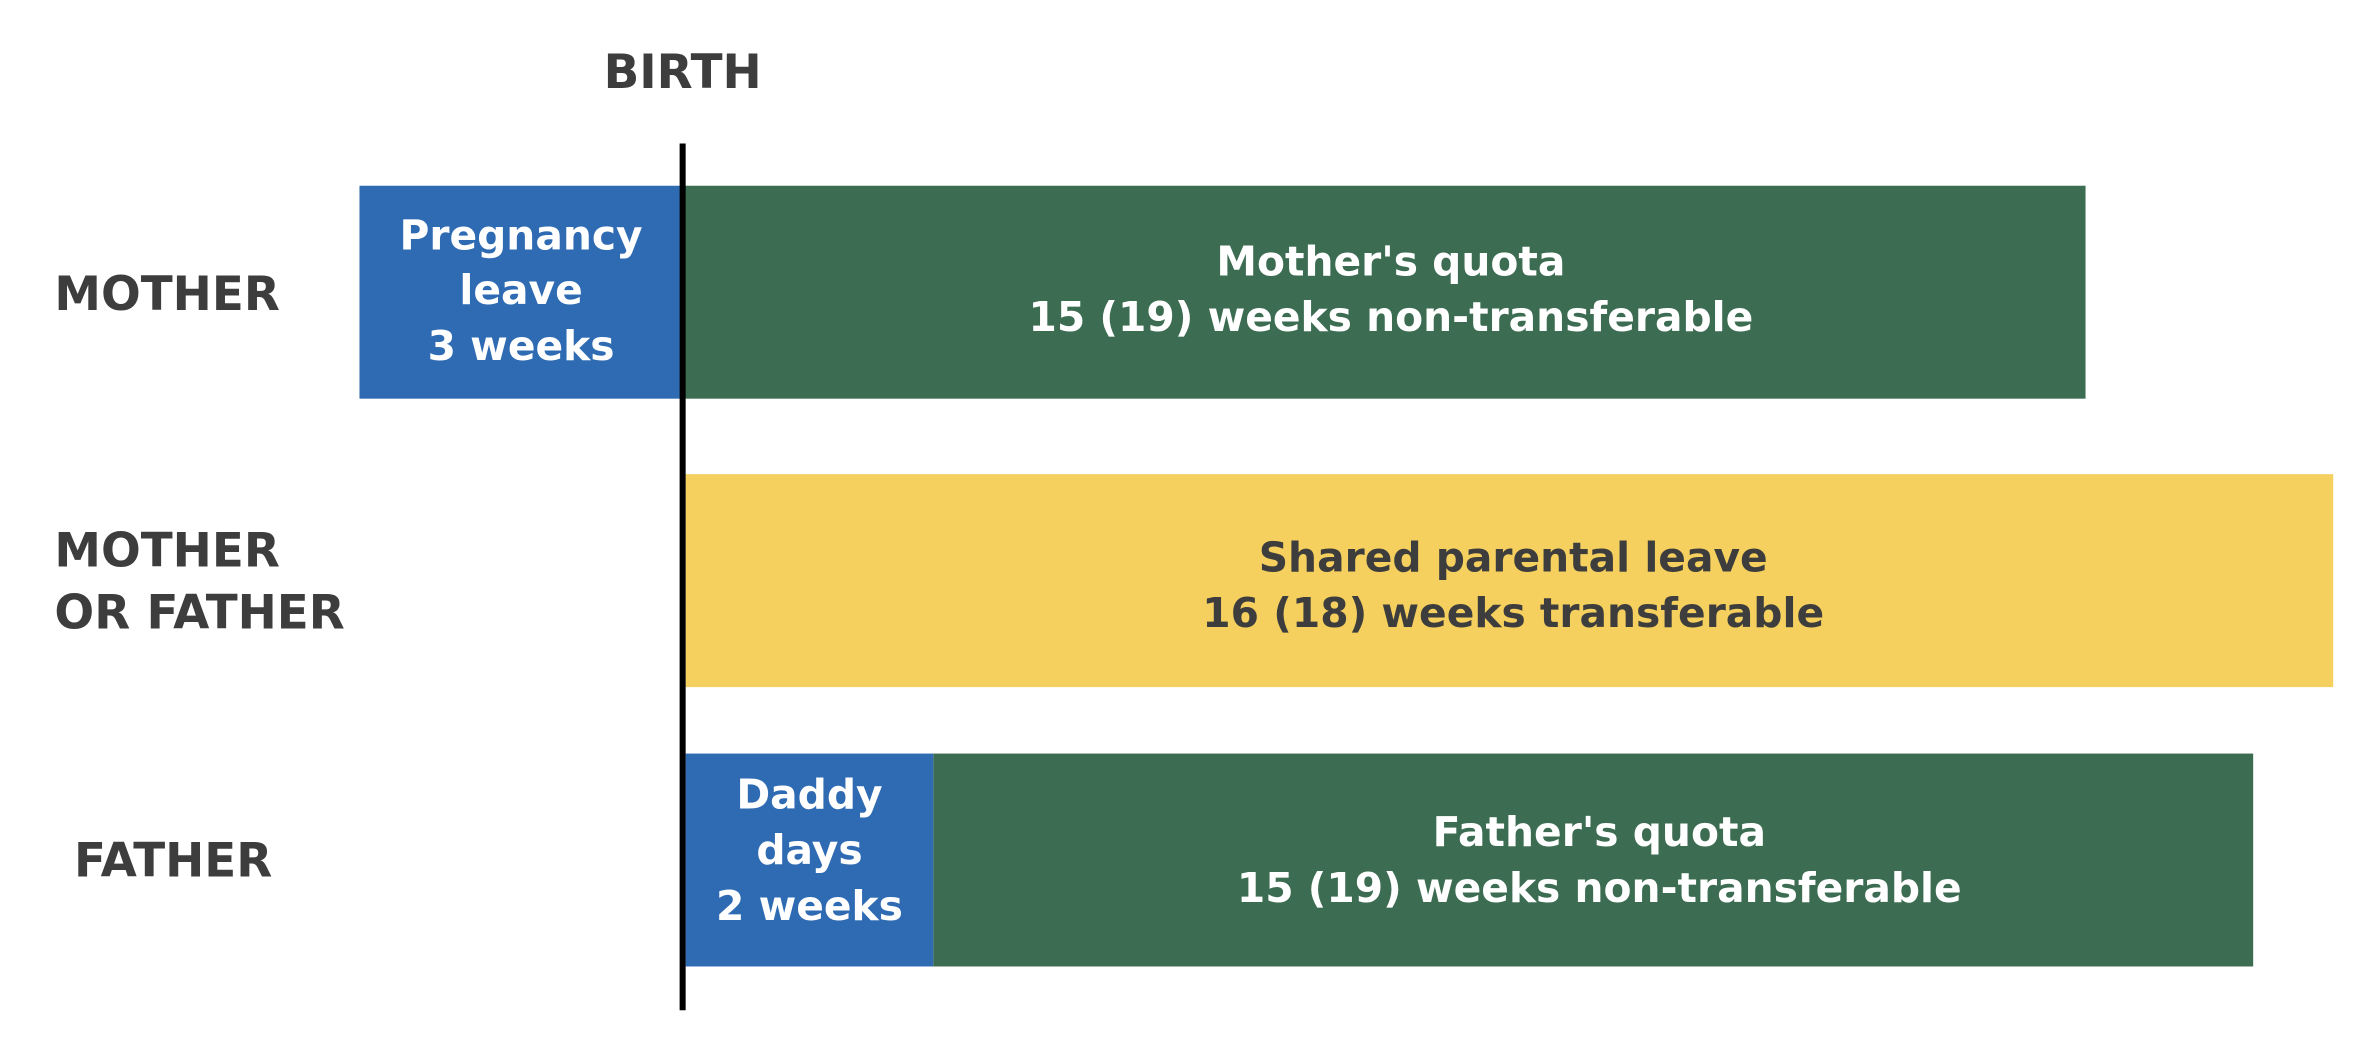  What do you see at coordinates (199, 614) in the screenshot?
I see `row-label: OR FATHER` at bounding box center [199, 614].